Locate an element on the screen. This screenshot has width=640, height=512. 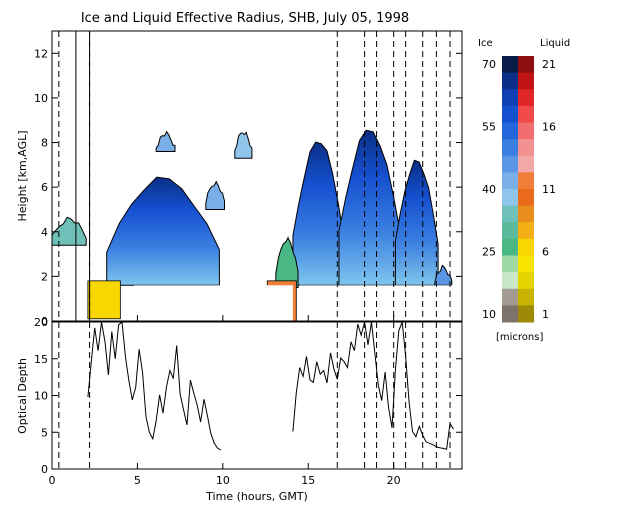
colorbar-ice-scale is located at coordinates (510, 189).